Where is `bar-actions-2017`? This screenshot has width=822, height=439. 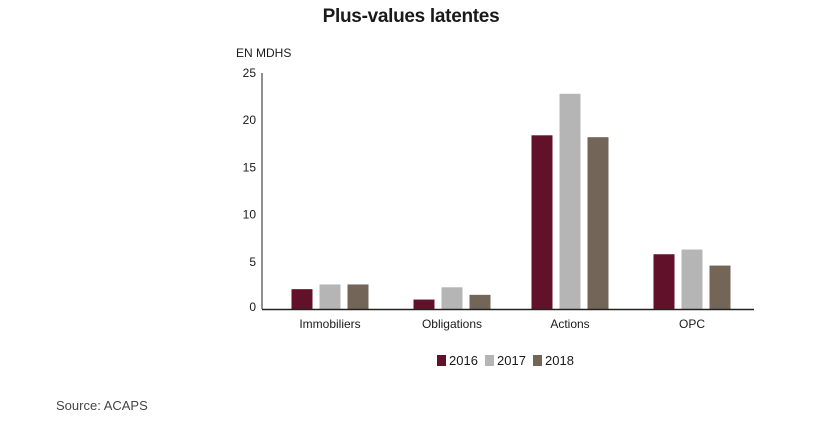 bar-actions-2017 is located at coordinates (570, 201).